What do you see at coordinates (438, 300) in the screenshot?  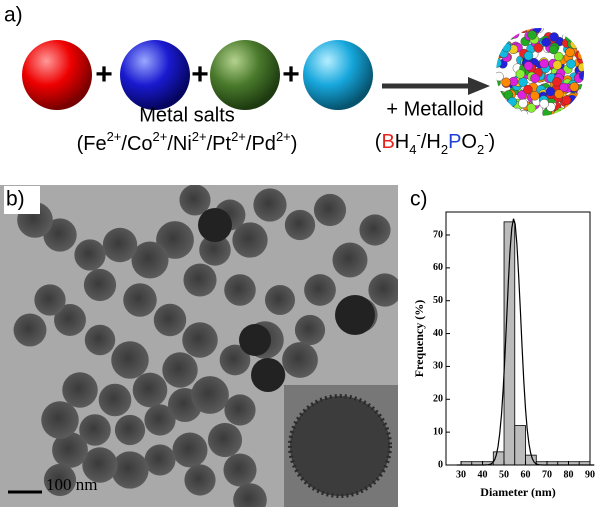 I see `y-tick-label: 50` at bounding box center [438, 300].